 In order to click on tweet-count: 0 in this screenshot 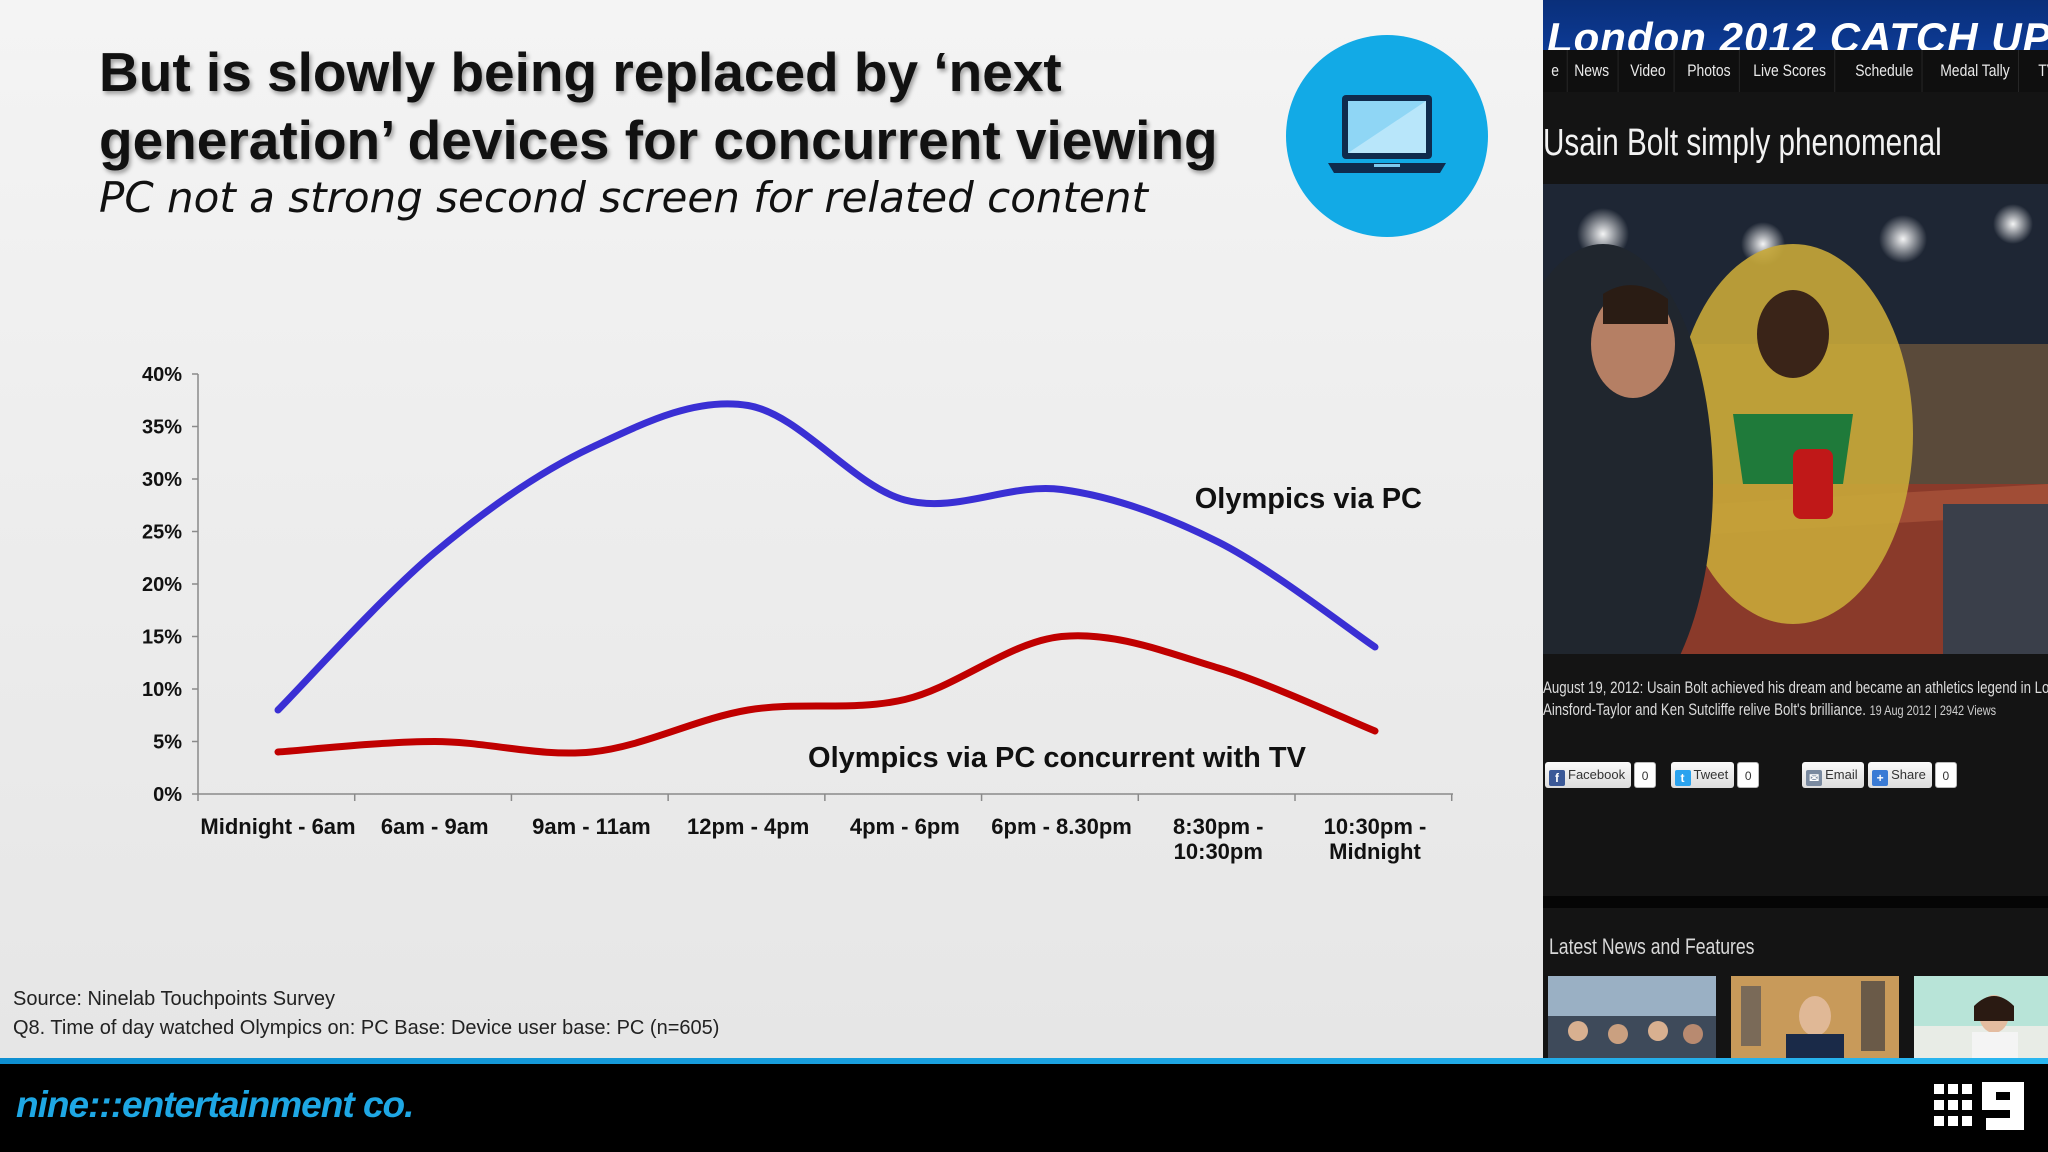, I will do `click(1748, 775)`.